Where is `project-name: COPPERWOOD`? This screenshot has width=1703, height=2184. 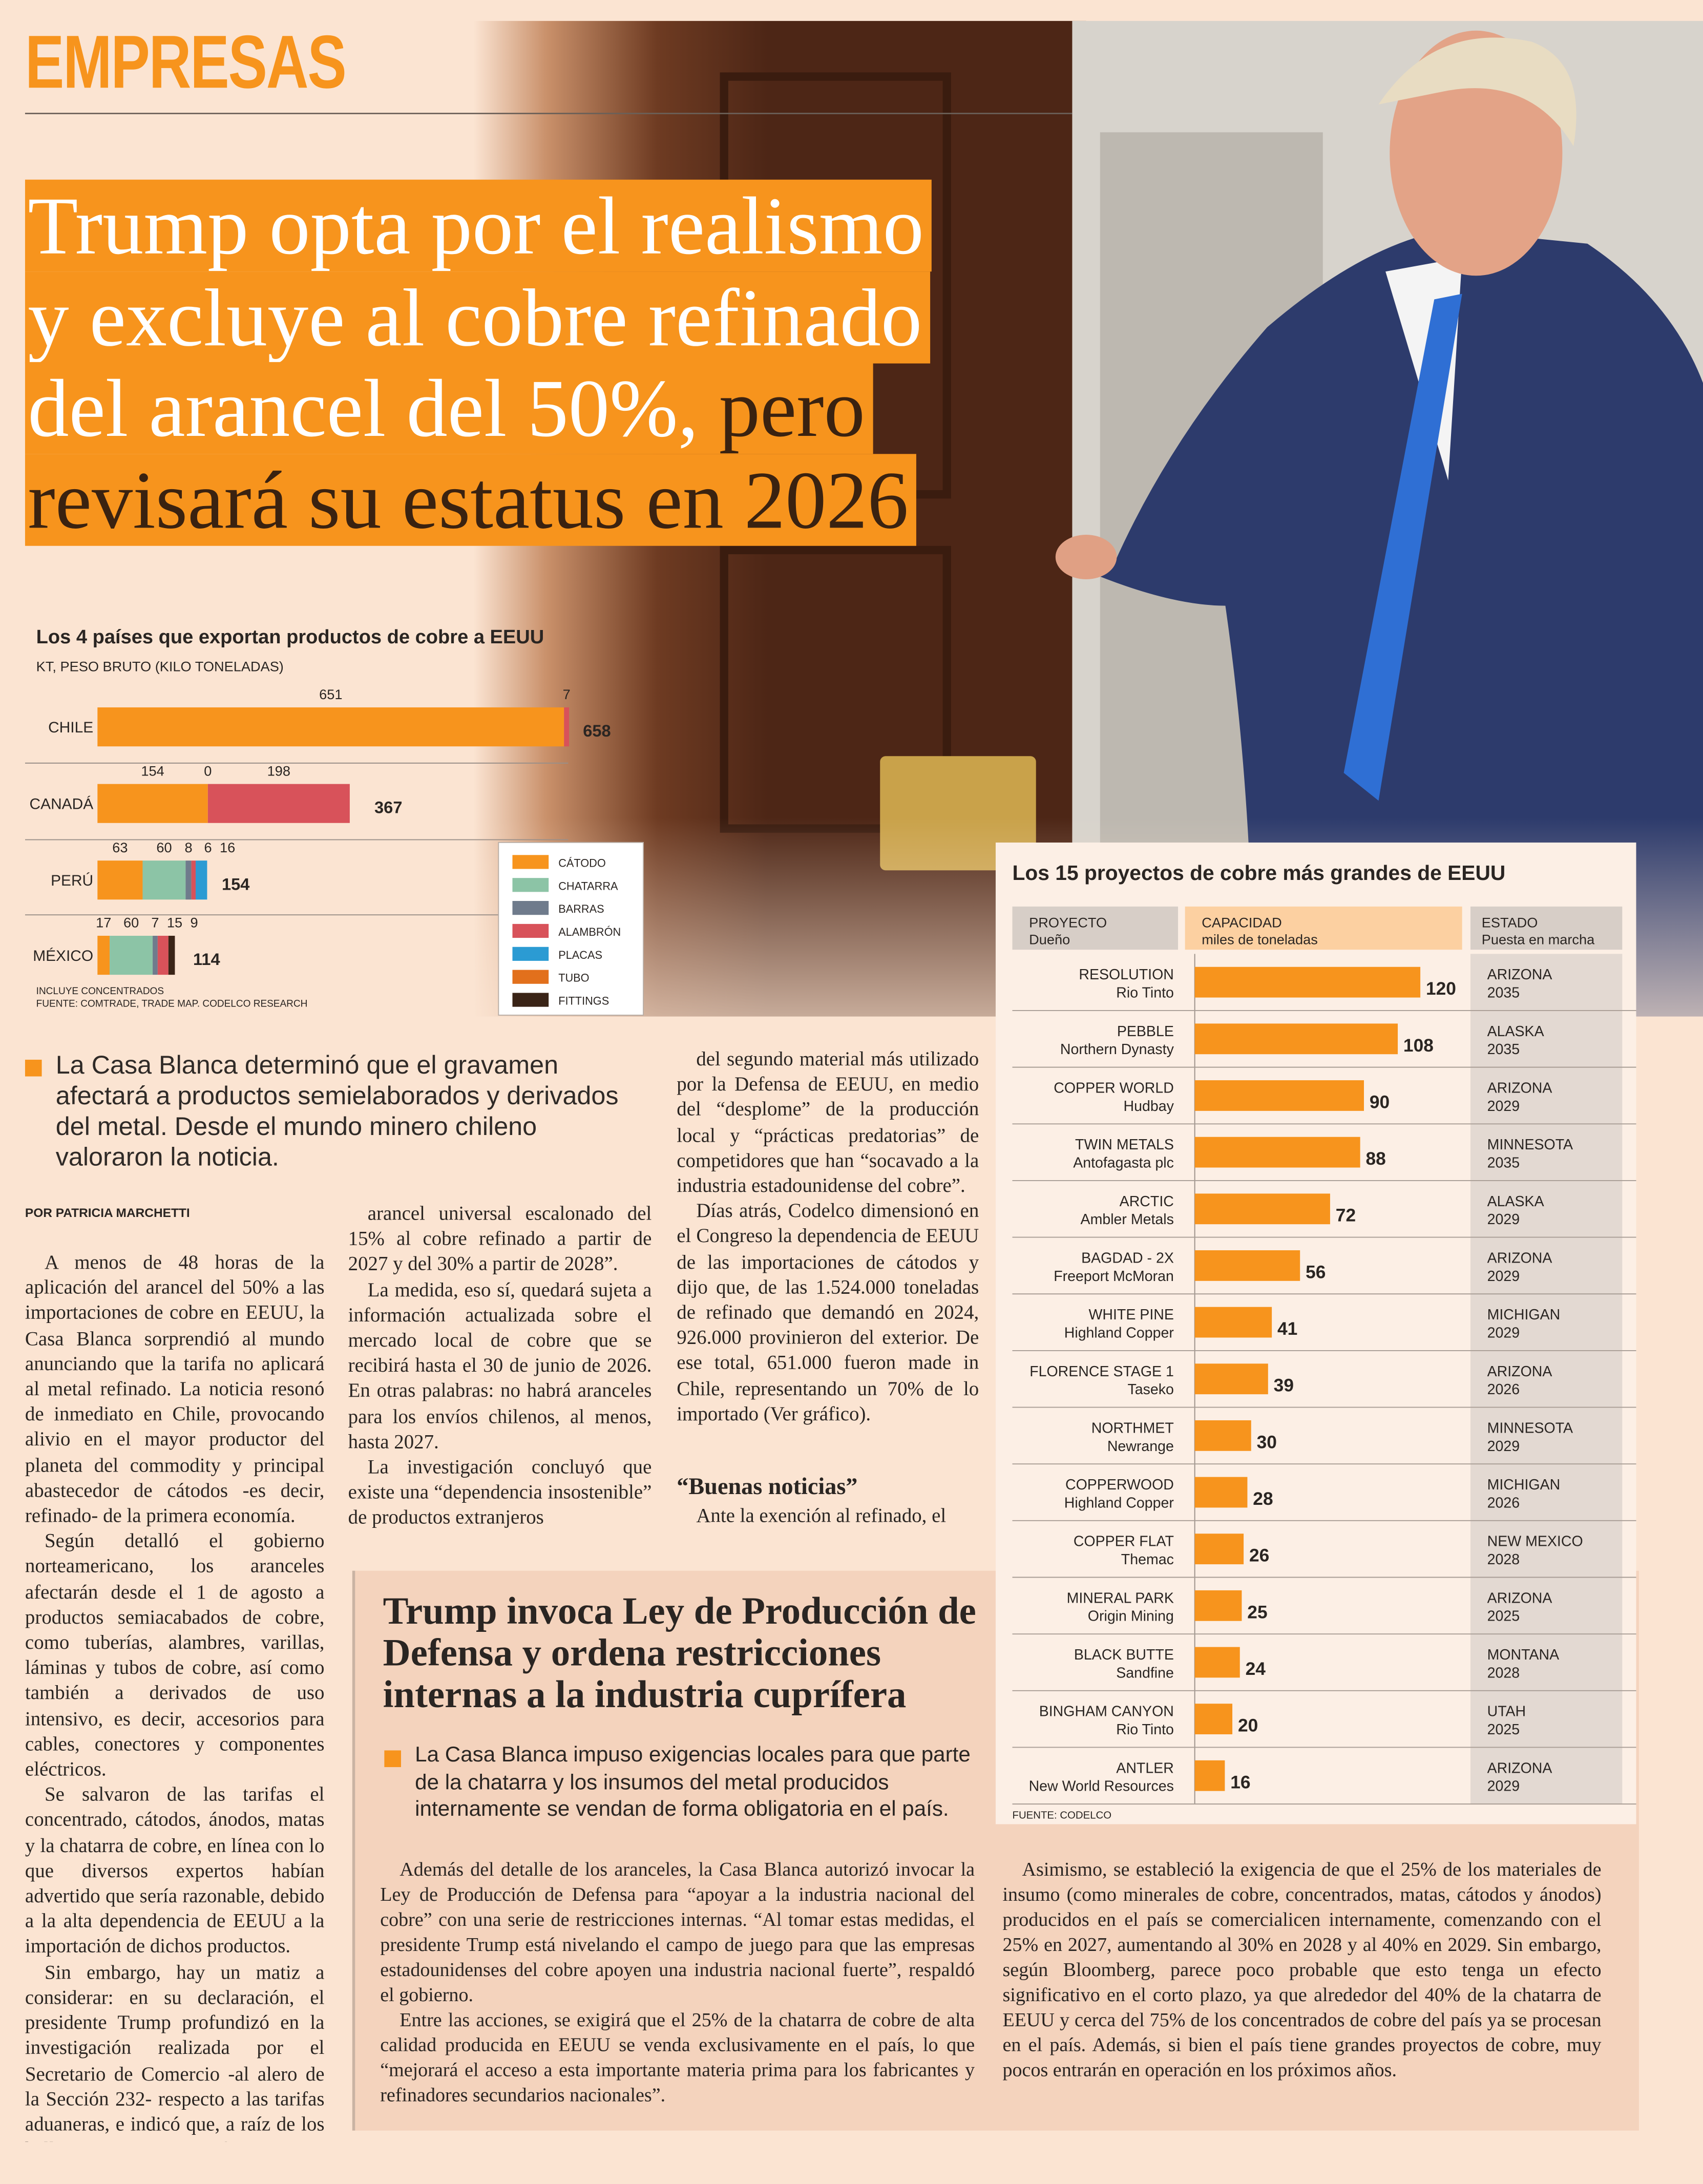
project-name: COPPERWOOD is located at coordinates (1119, 1485).